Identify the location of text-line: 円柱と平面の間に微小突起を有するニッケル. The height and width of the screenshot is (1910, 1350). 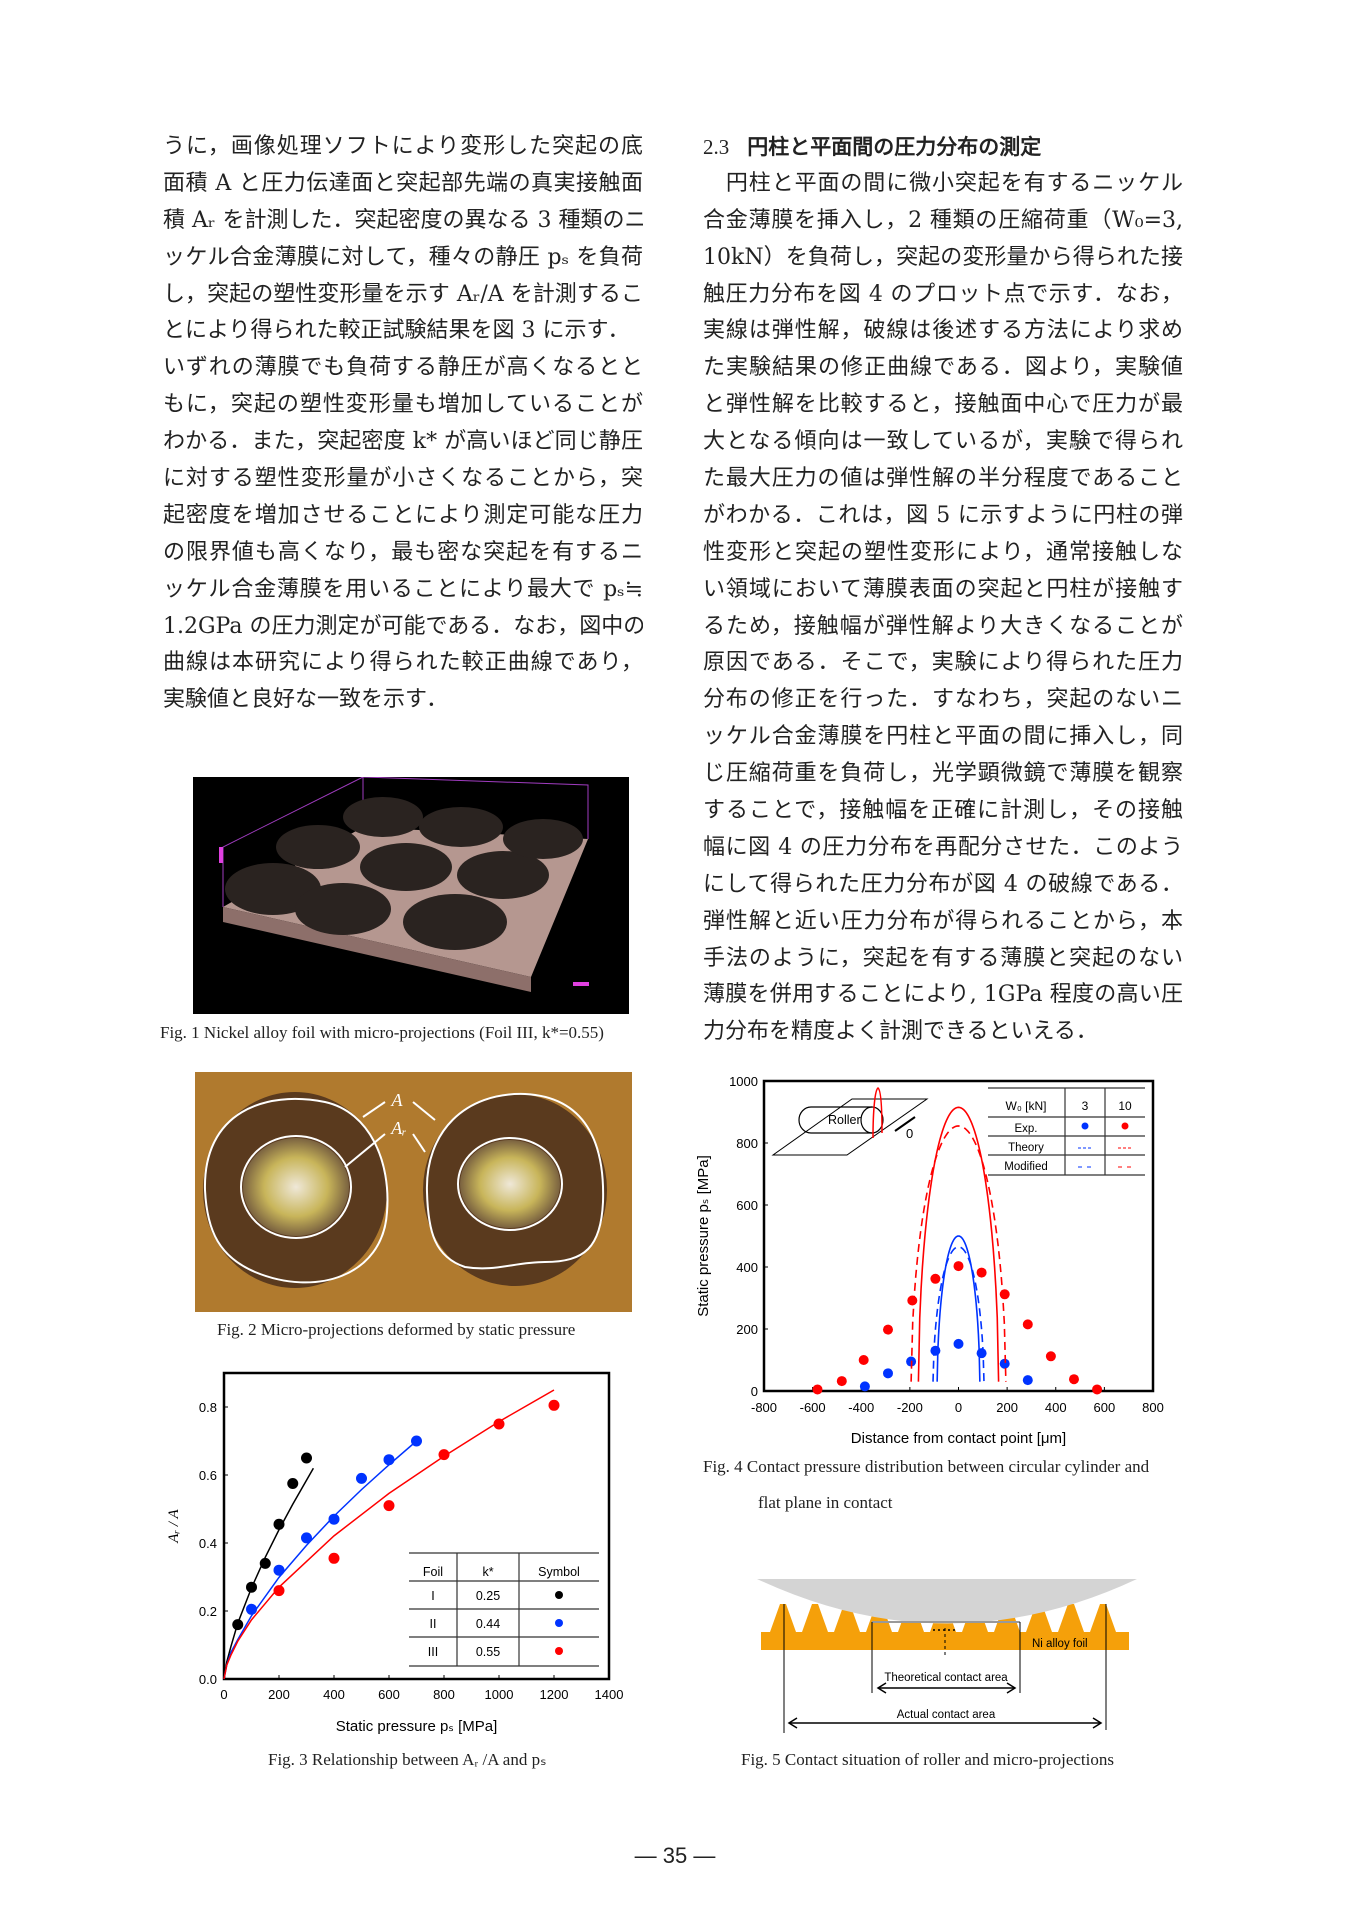
(943, 183).